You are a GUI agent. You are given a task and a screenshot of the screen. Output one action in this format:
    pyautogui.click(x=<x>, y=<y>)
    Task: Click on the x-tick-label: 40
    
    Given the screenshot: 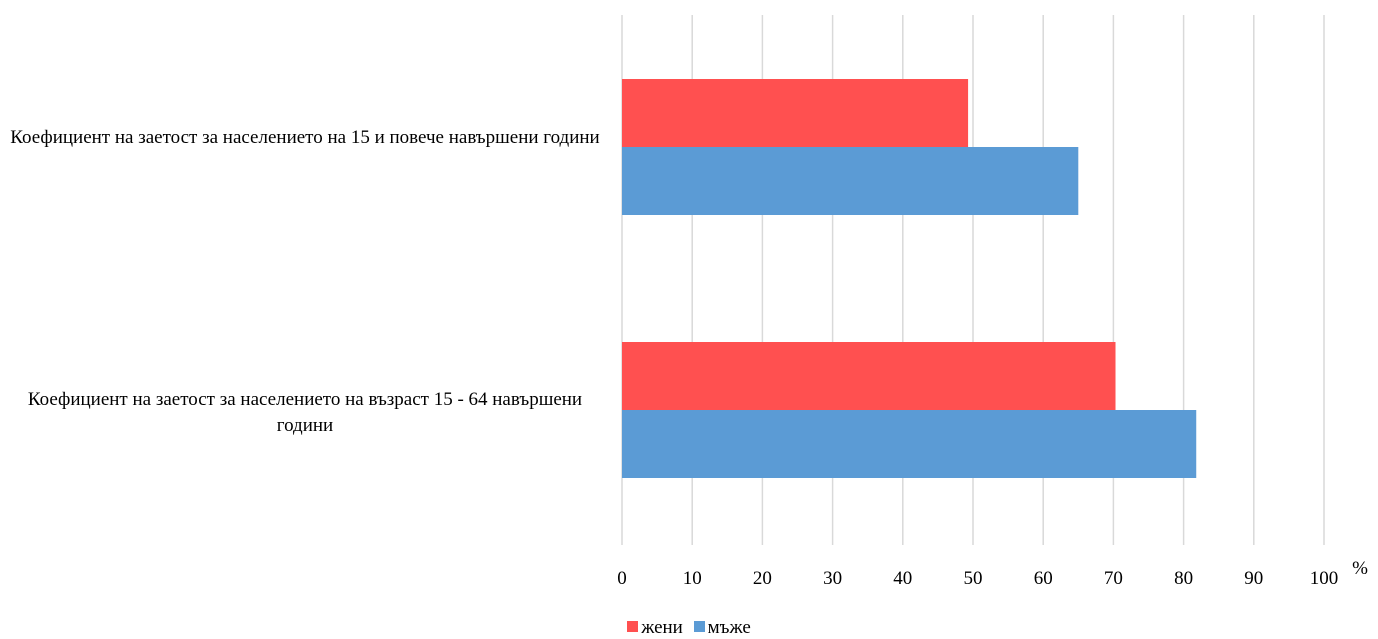 What is the action you would take?
    pyautogui.click(x=902, y=578)
    